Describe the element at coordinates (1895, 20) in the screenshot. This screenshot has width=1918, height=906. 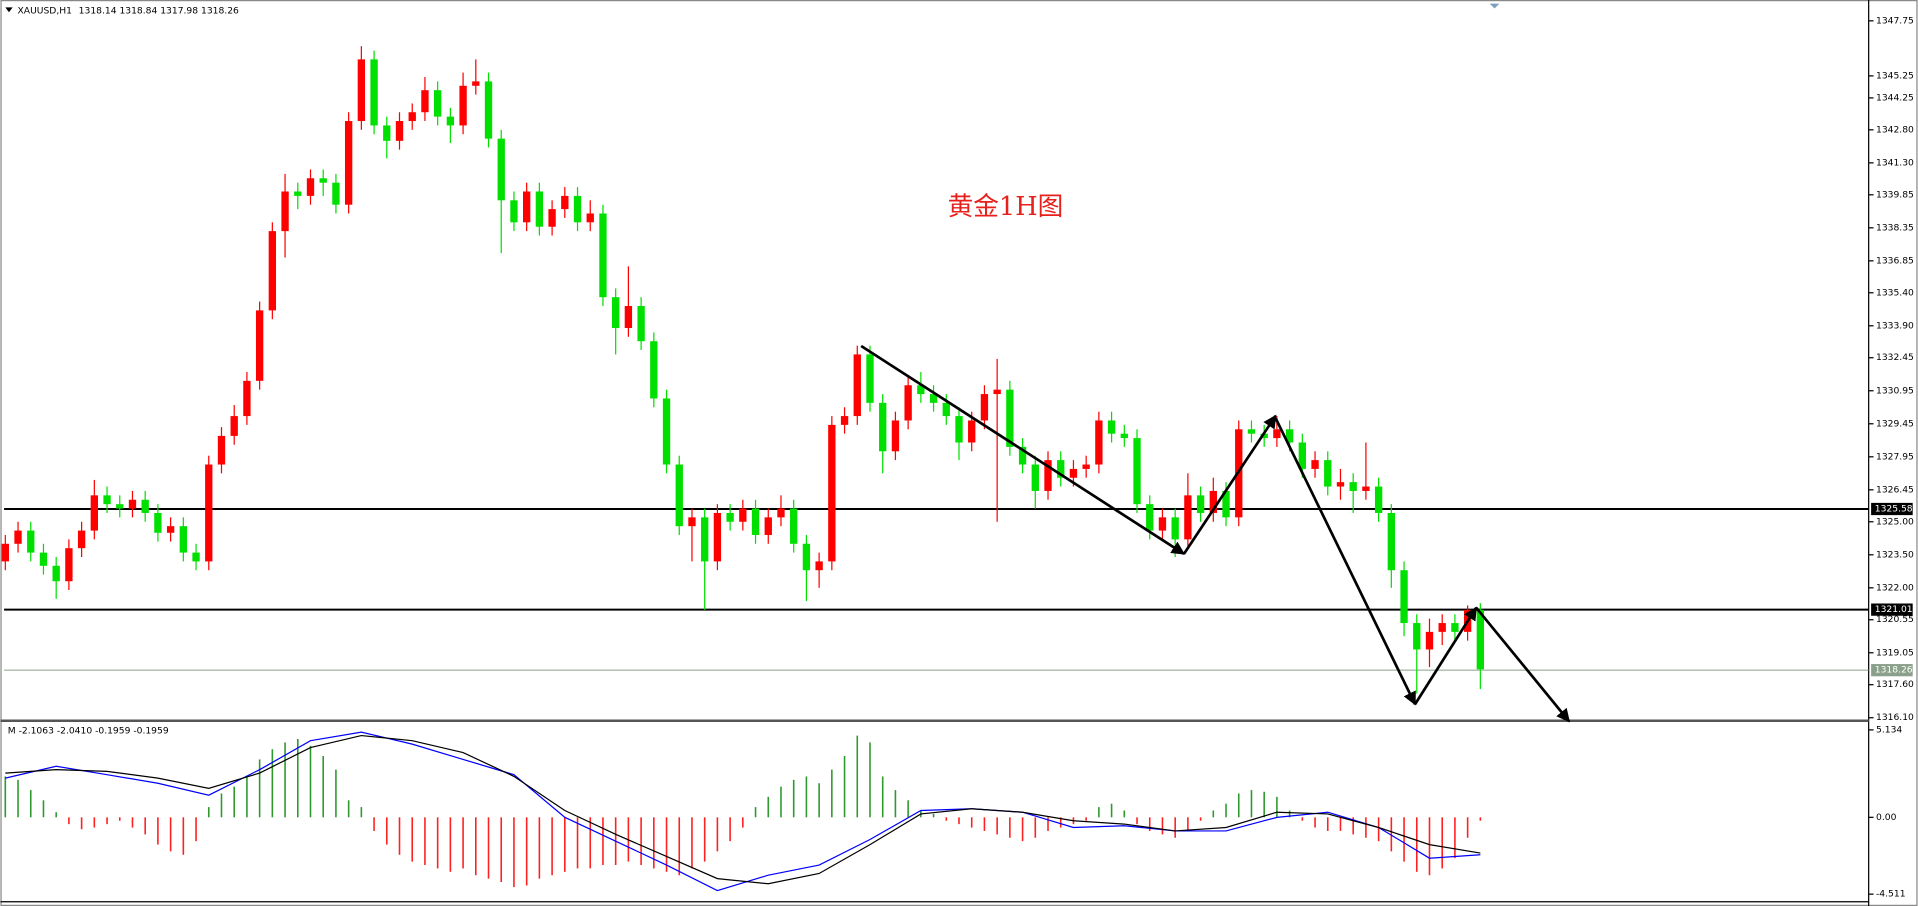
I see `y-tick-label: 1347.75` at that location.